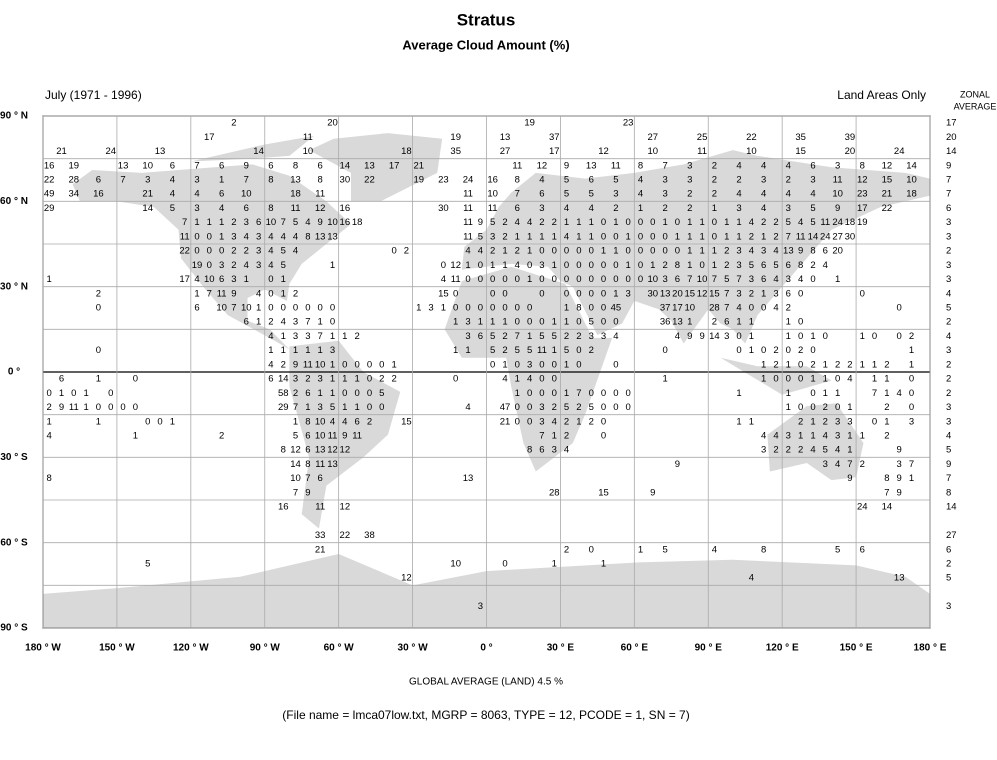 The height and width of the screenshot is (760, 997). Describe the element at coordinates (486, 19) in the screenshot. I see `title: Stratus` at that location.